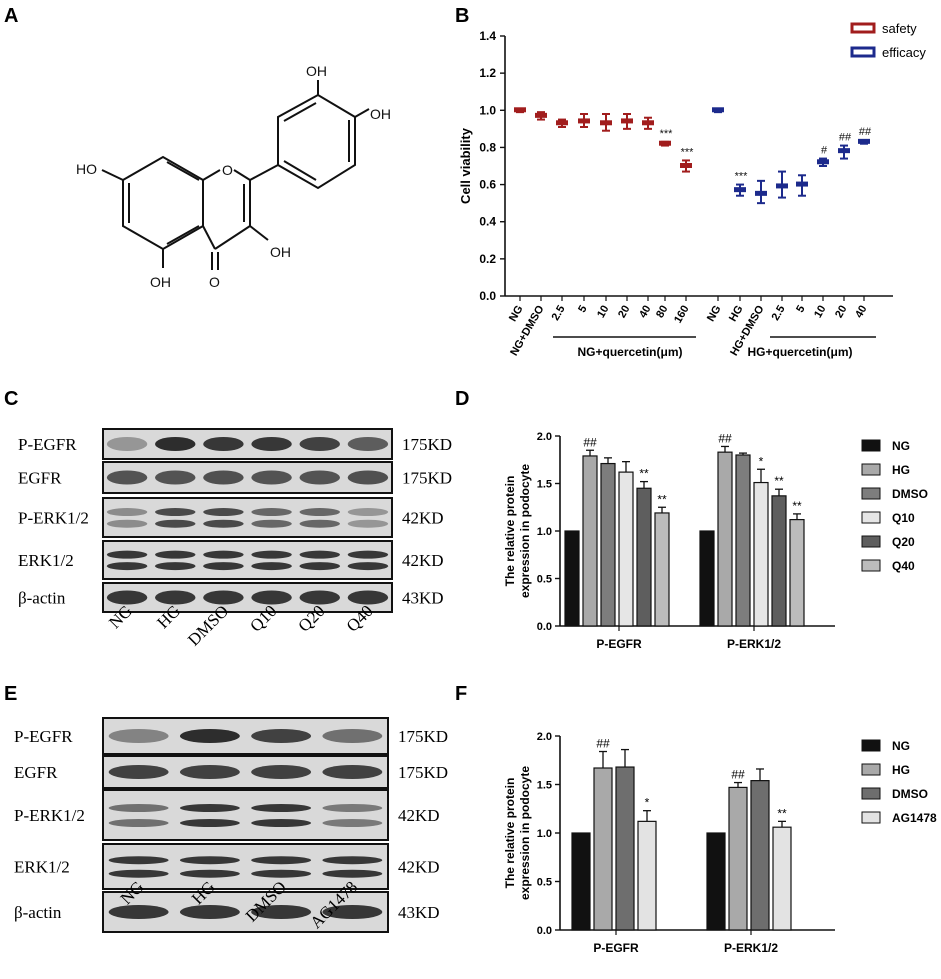 The image size is (941, 979). I want to click on panel-letter-b: B, so click(462, 16).